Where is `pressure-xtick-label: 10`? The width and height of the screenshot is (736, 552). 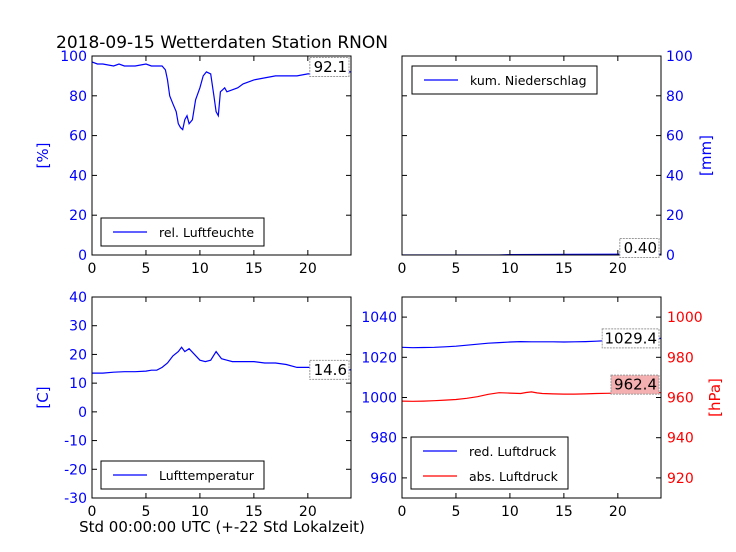
pressure-xtick-label: 10 is located at coordinates (510, 512).